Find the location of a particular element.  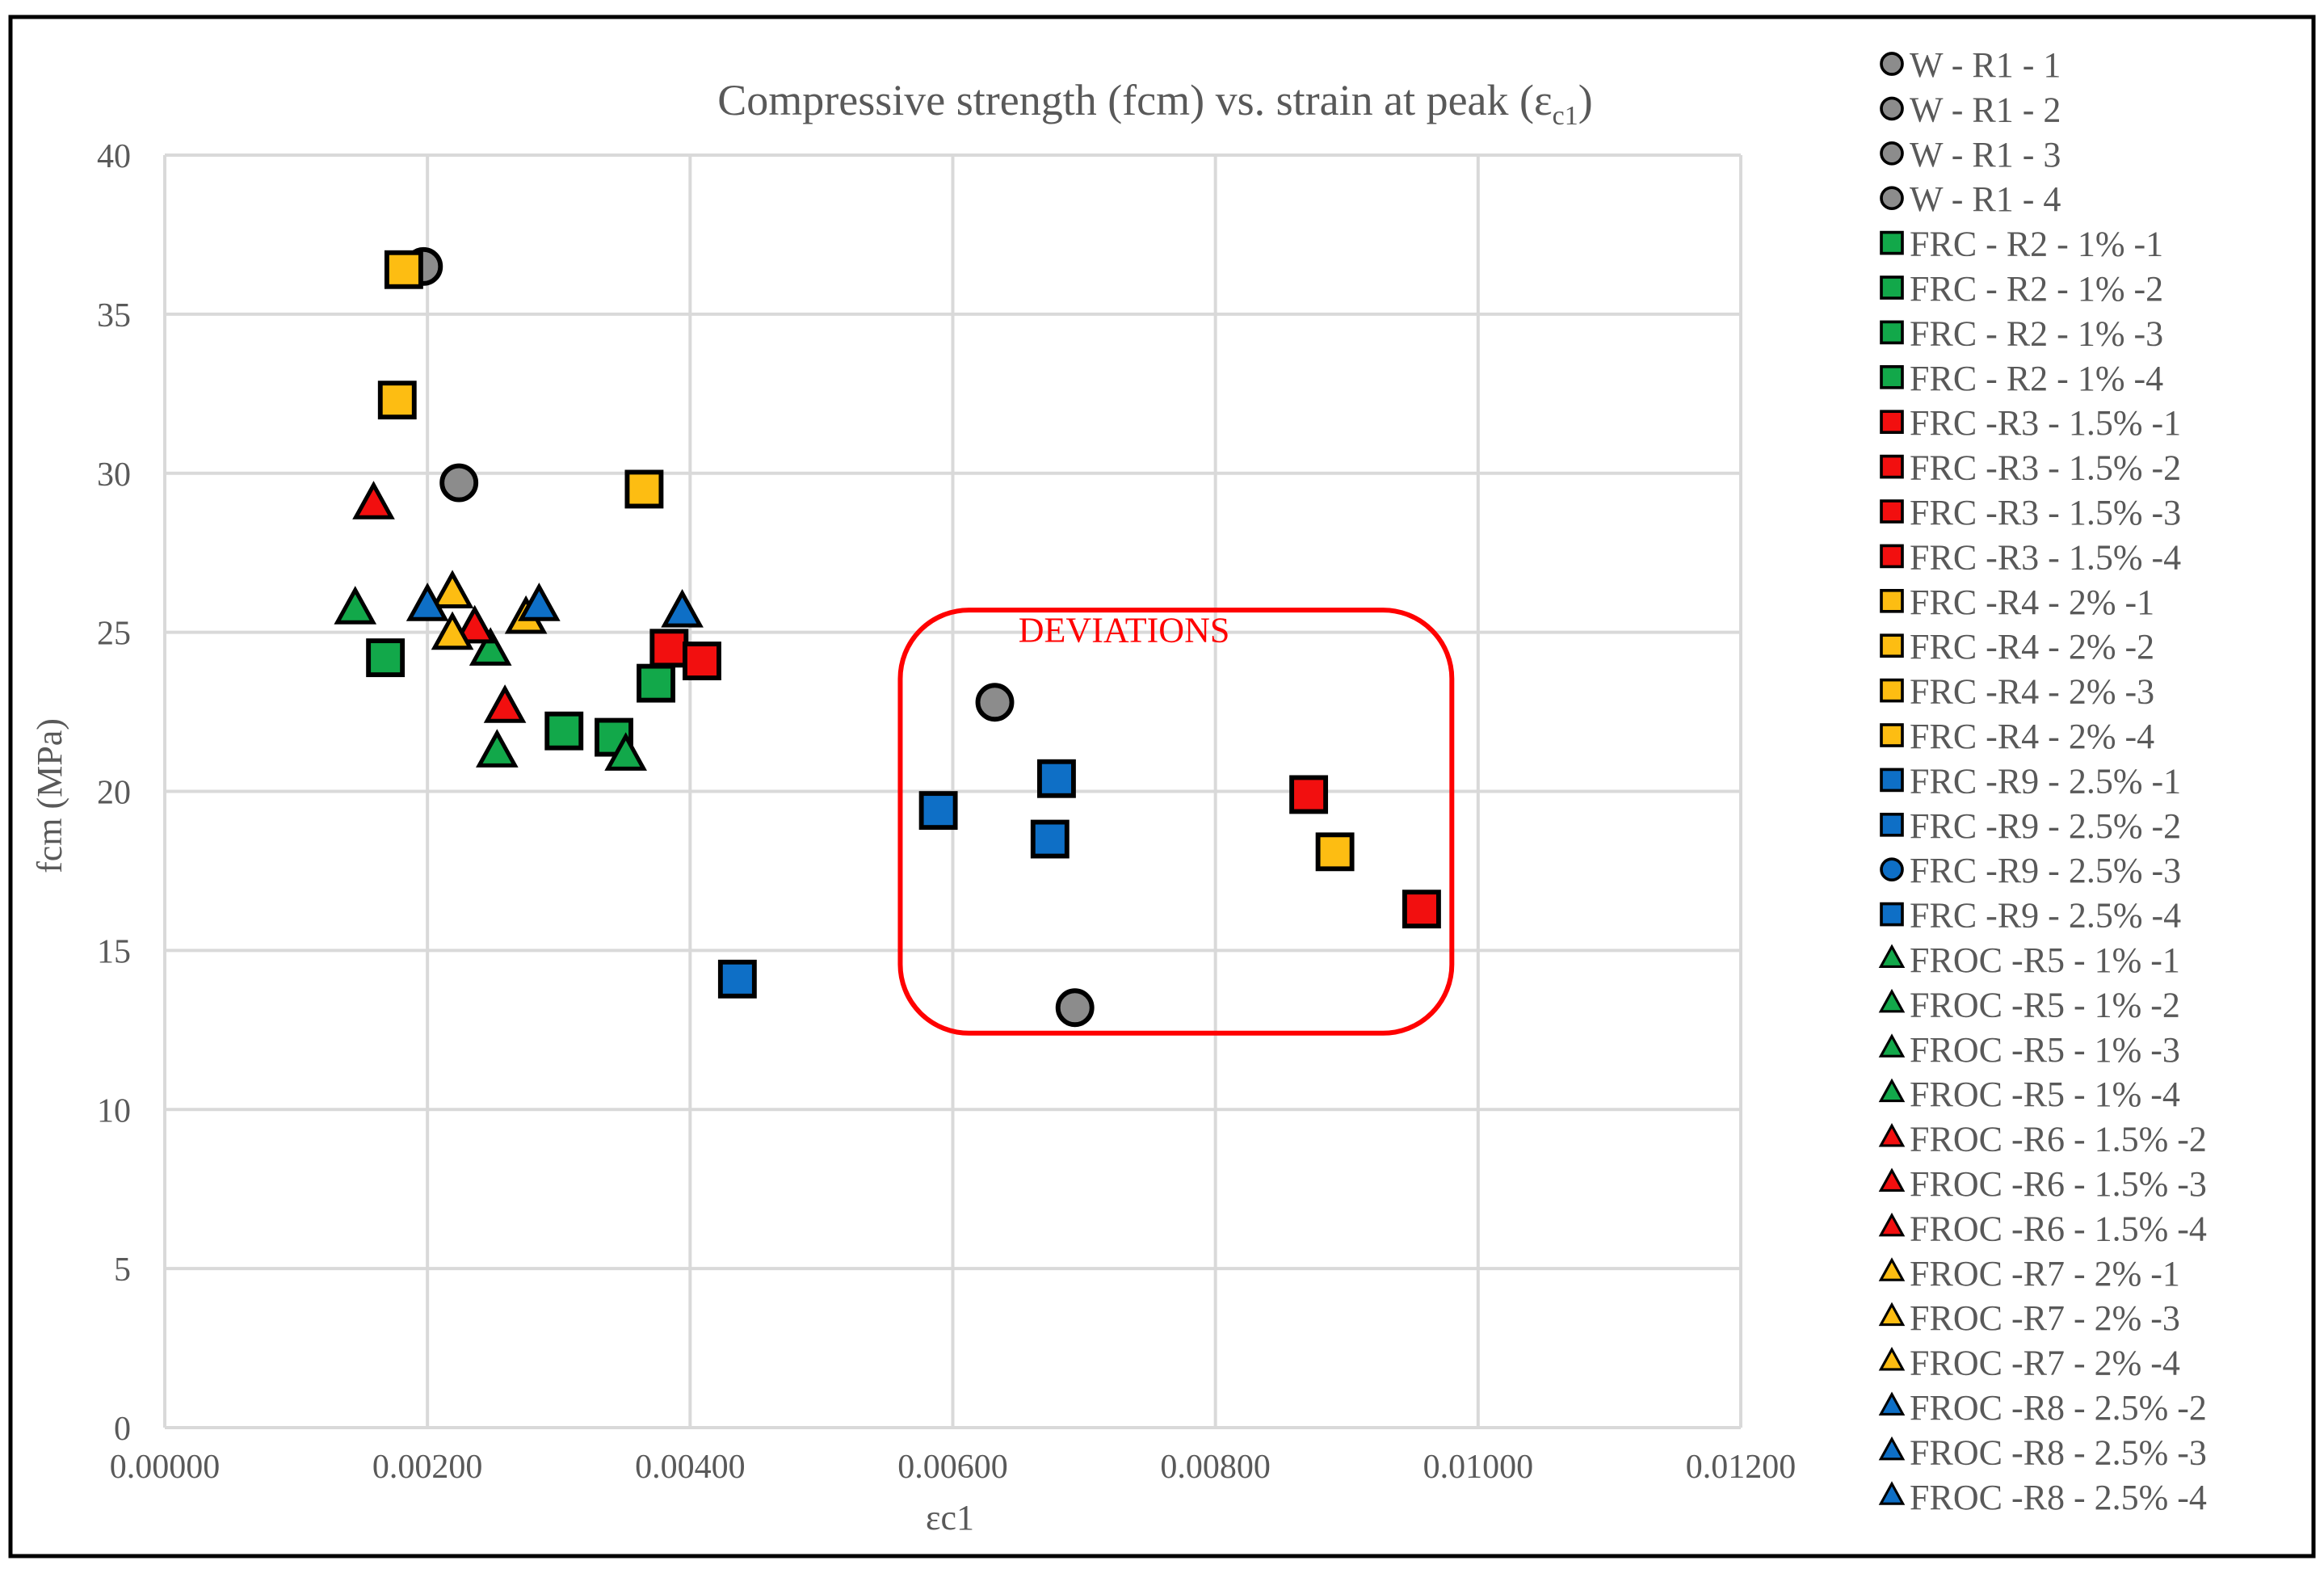

x-tick-label: 0.00200 is located at coordinates (428, 1467).